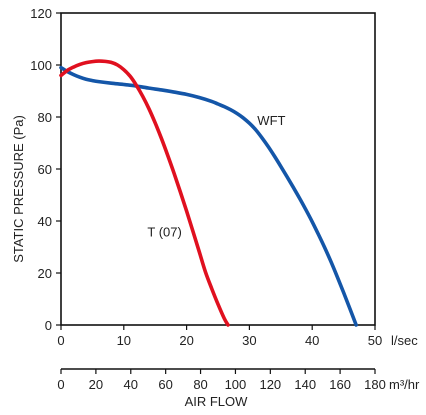 Image resolution: width=426 pixels, height=415 pixels. Describe the element at coordinates (45, 221) in the screenshot. I see `y-tick-label: 40` at that location.